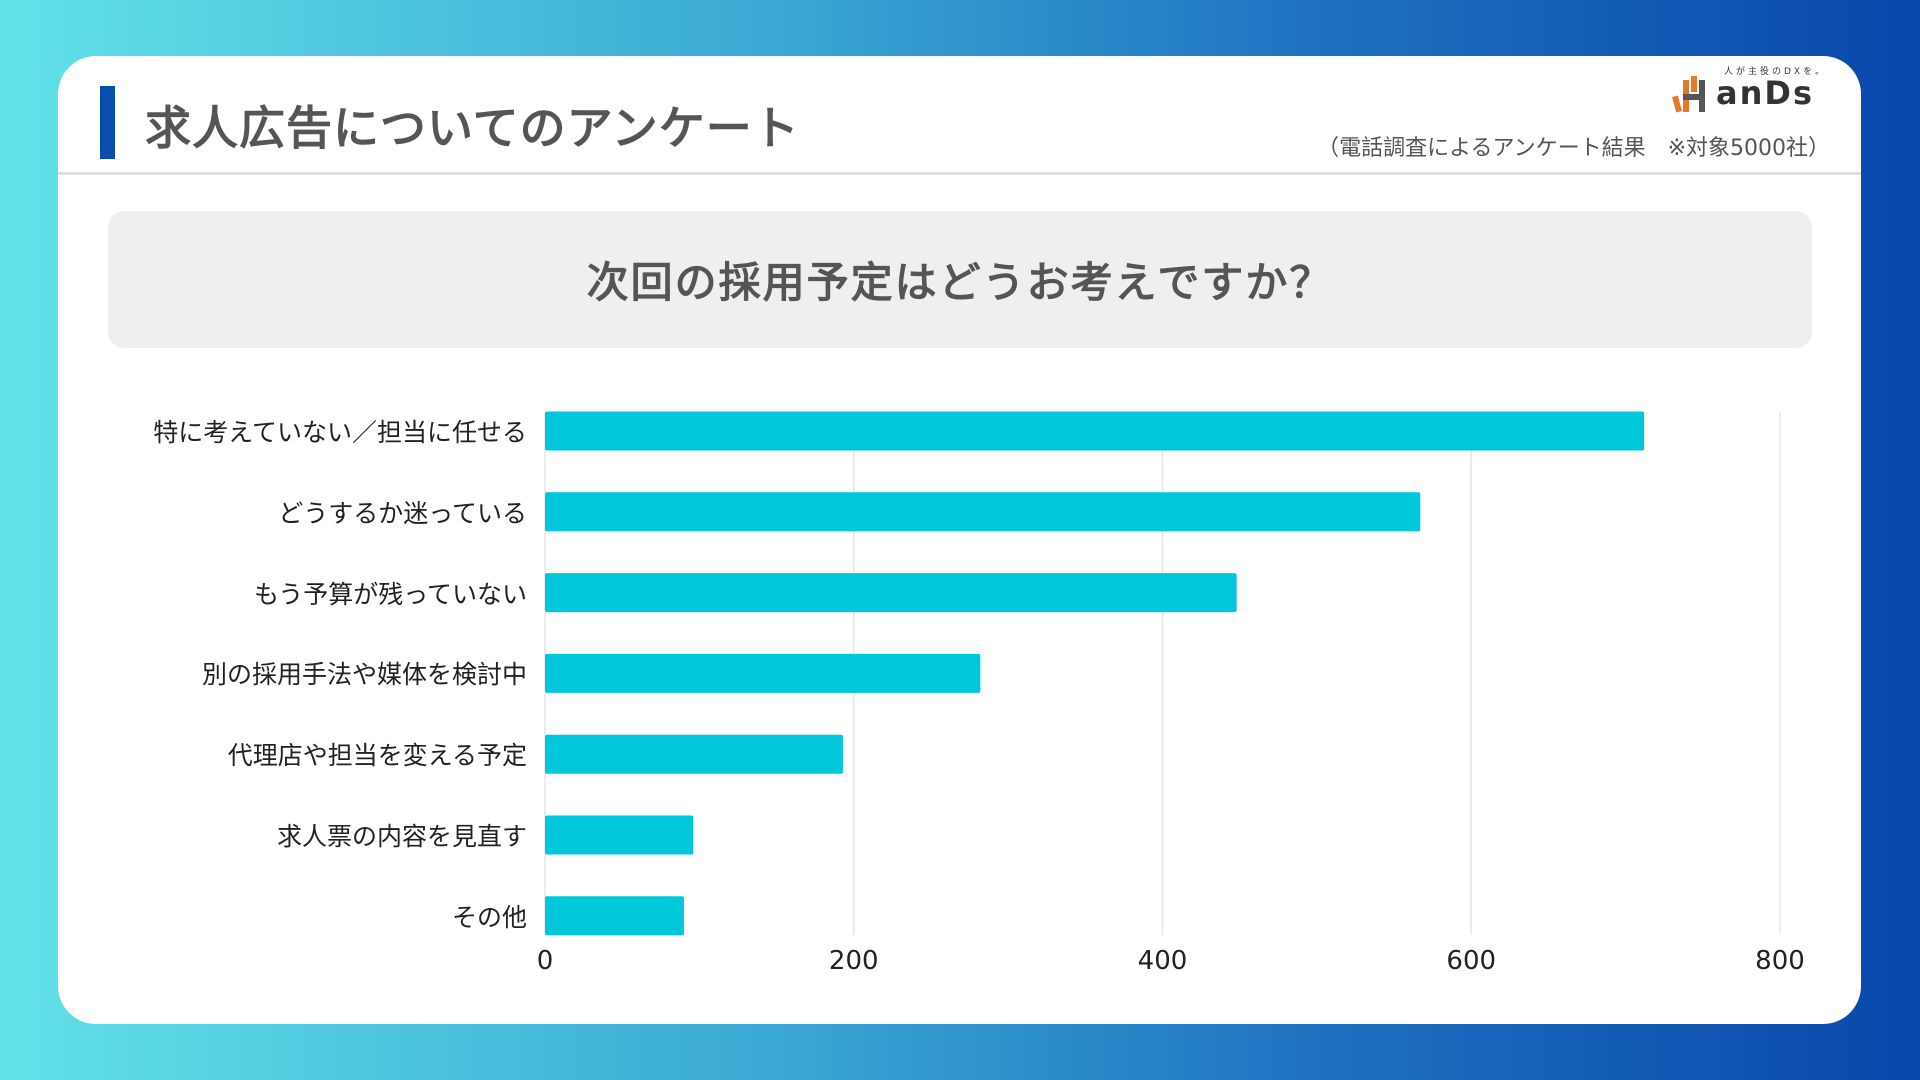 This screenshot has height=1080, width=1920. I want to click on logo-tagline: 人が主役のDXを。, so click(1776, 72).